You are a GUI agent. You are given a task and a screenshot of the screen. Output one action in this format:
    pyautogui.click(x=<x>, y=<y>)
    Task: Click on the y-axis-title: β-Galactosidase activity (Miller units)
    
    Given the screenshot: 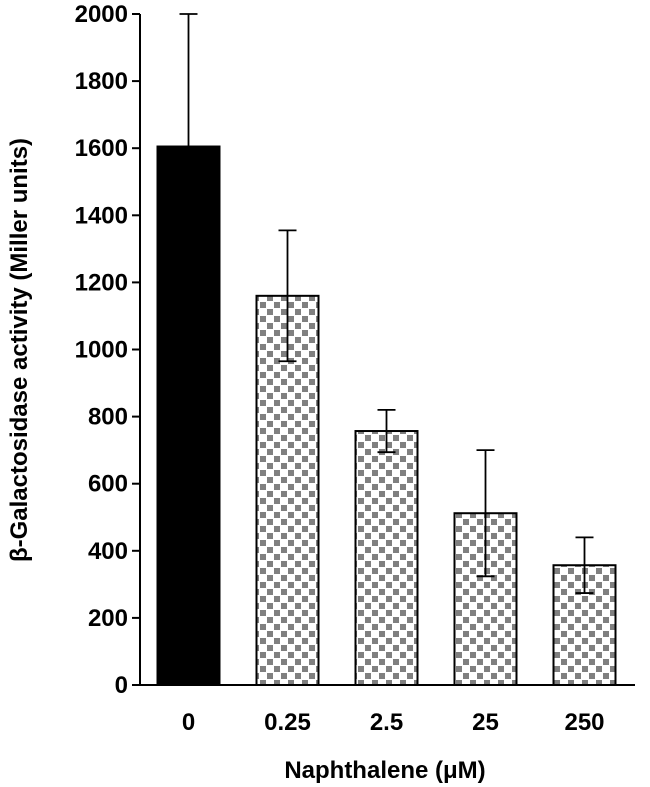 What is the action you would take?
    pyautogui.click(x=19, y=350)
    